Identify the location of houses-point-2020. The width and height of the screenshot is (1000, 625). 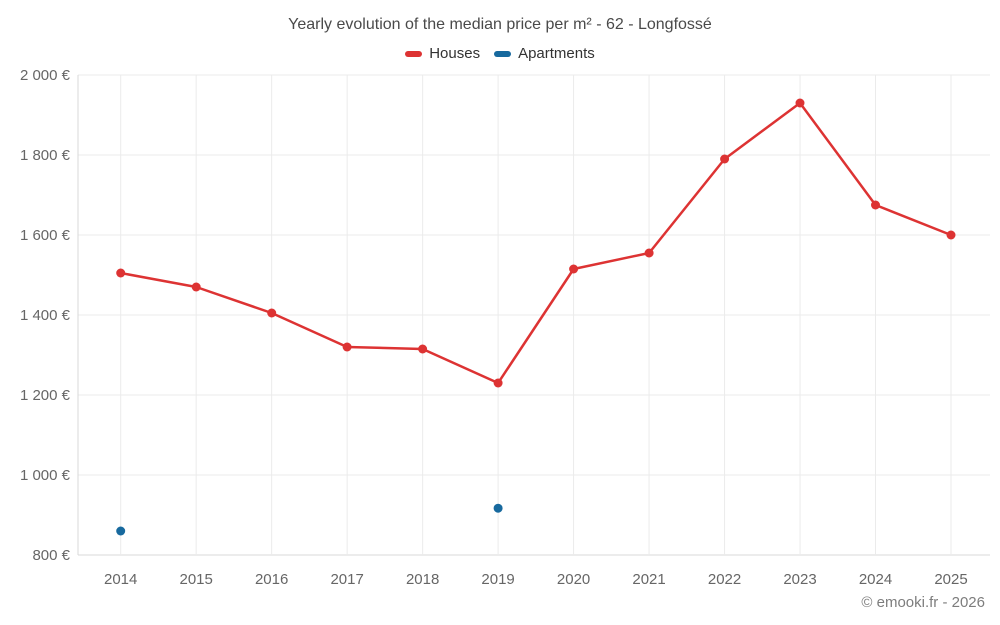
(574, 269).